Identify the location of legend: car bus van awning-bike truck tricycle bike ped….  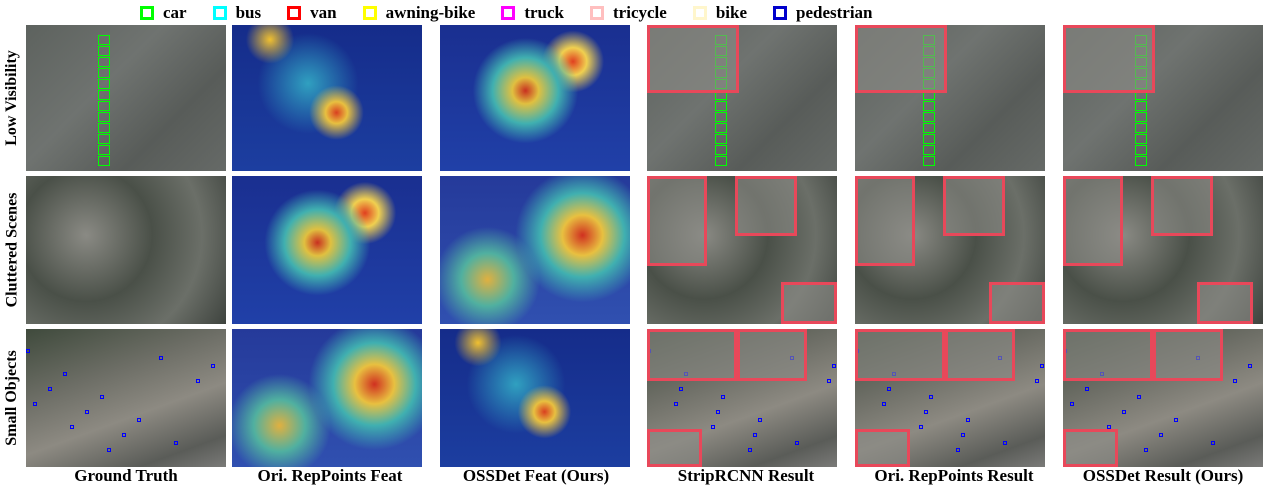
(620, 13).